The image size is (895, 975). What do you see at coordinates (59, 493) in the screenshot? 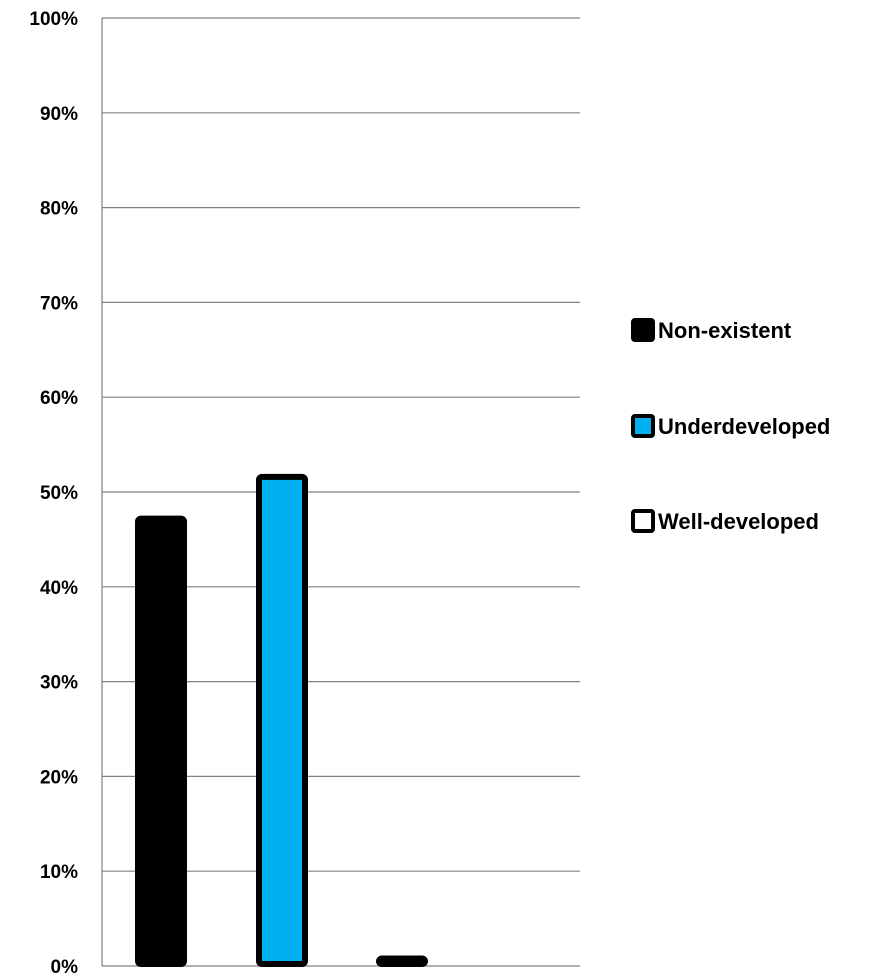
I see `y-tick-label: 50%` at bounding box center [59, 493].